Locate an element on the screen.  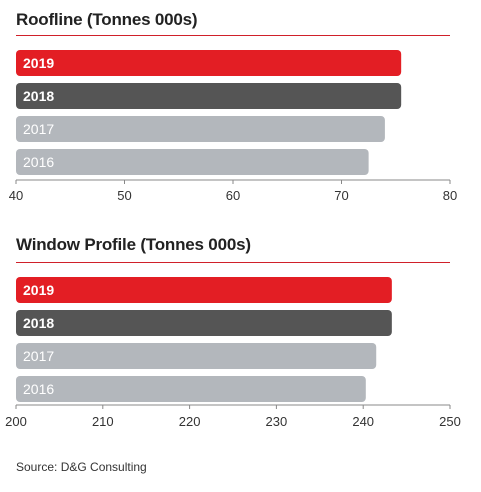
window-profile-tick-label-200: 200 is located at coordinates (16, 421).